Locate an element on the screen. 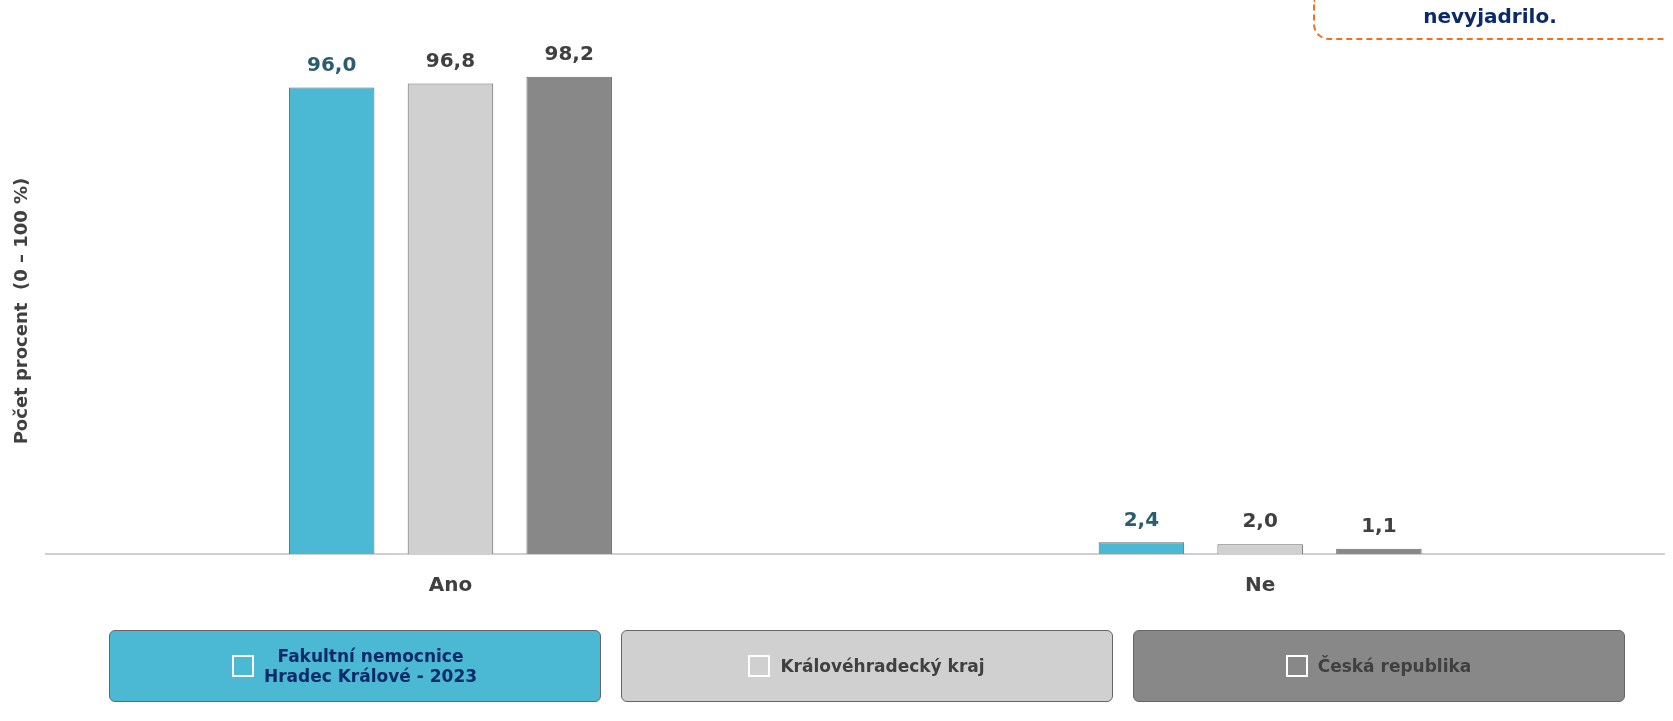  text: nevyjadrilo. is located at coordinates (1489, 20).